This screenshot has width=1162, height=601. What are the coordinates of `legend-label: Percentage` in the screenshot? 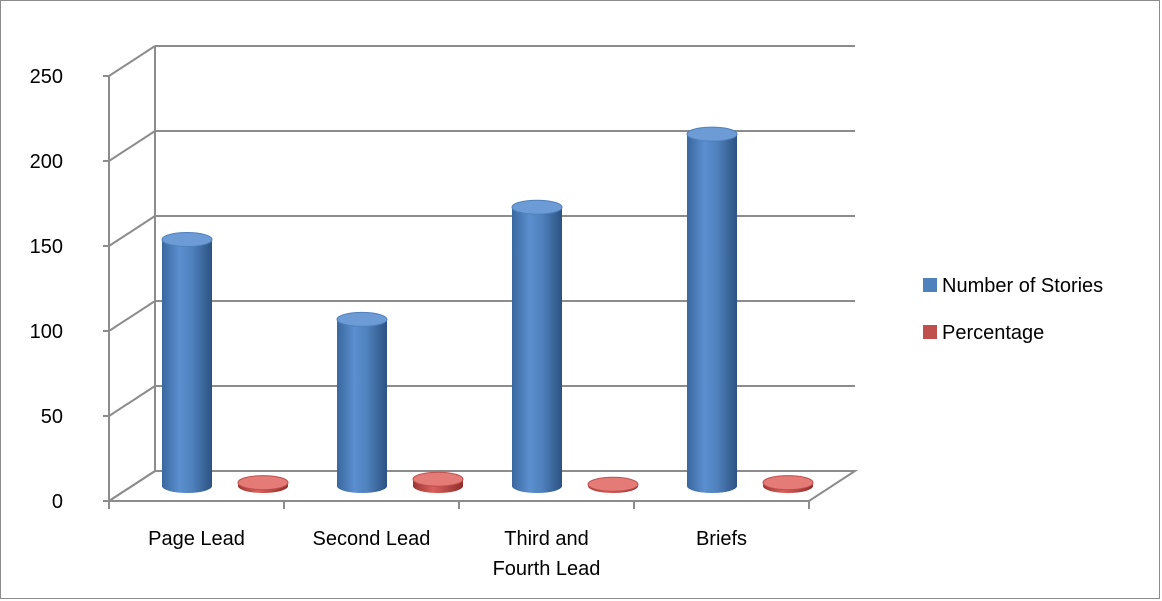 It's located at (993, 333).